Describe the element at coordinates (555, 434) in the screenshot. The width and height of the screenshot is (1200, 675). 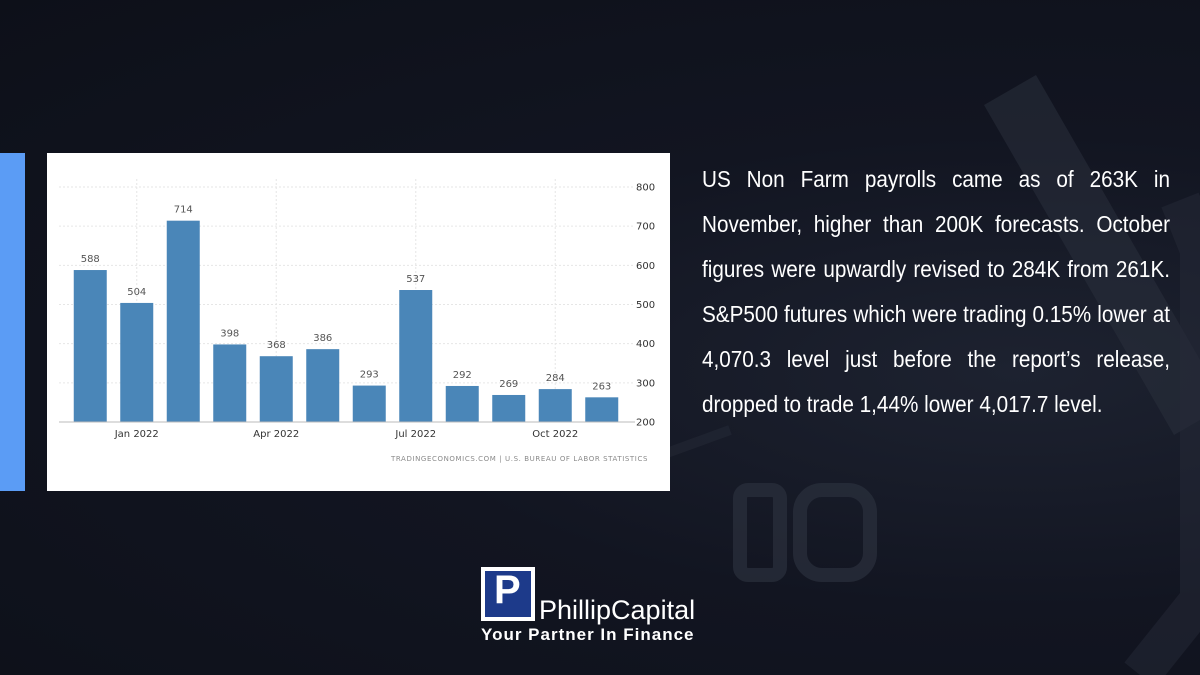
I see `x-tick-label: Oct 2022` at that location.